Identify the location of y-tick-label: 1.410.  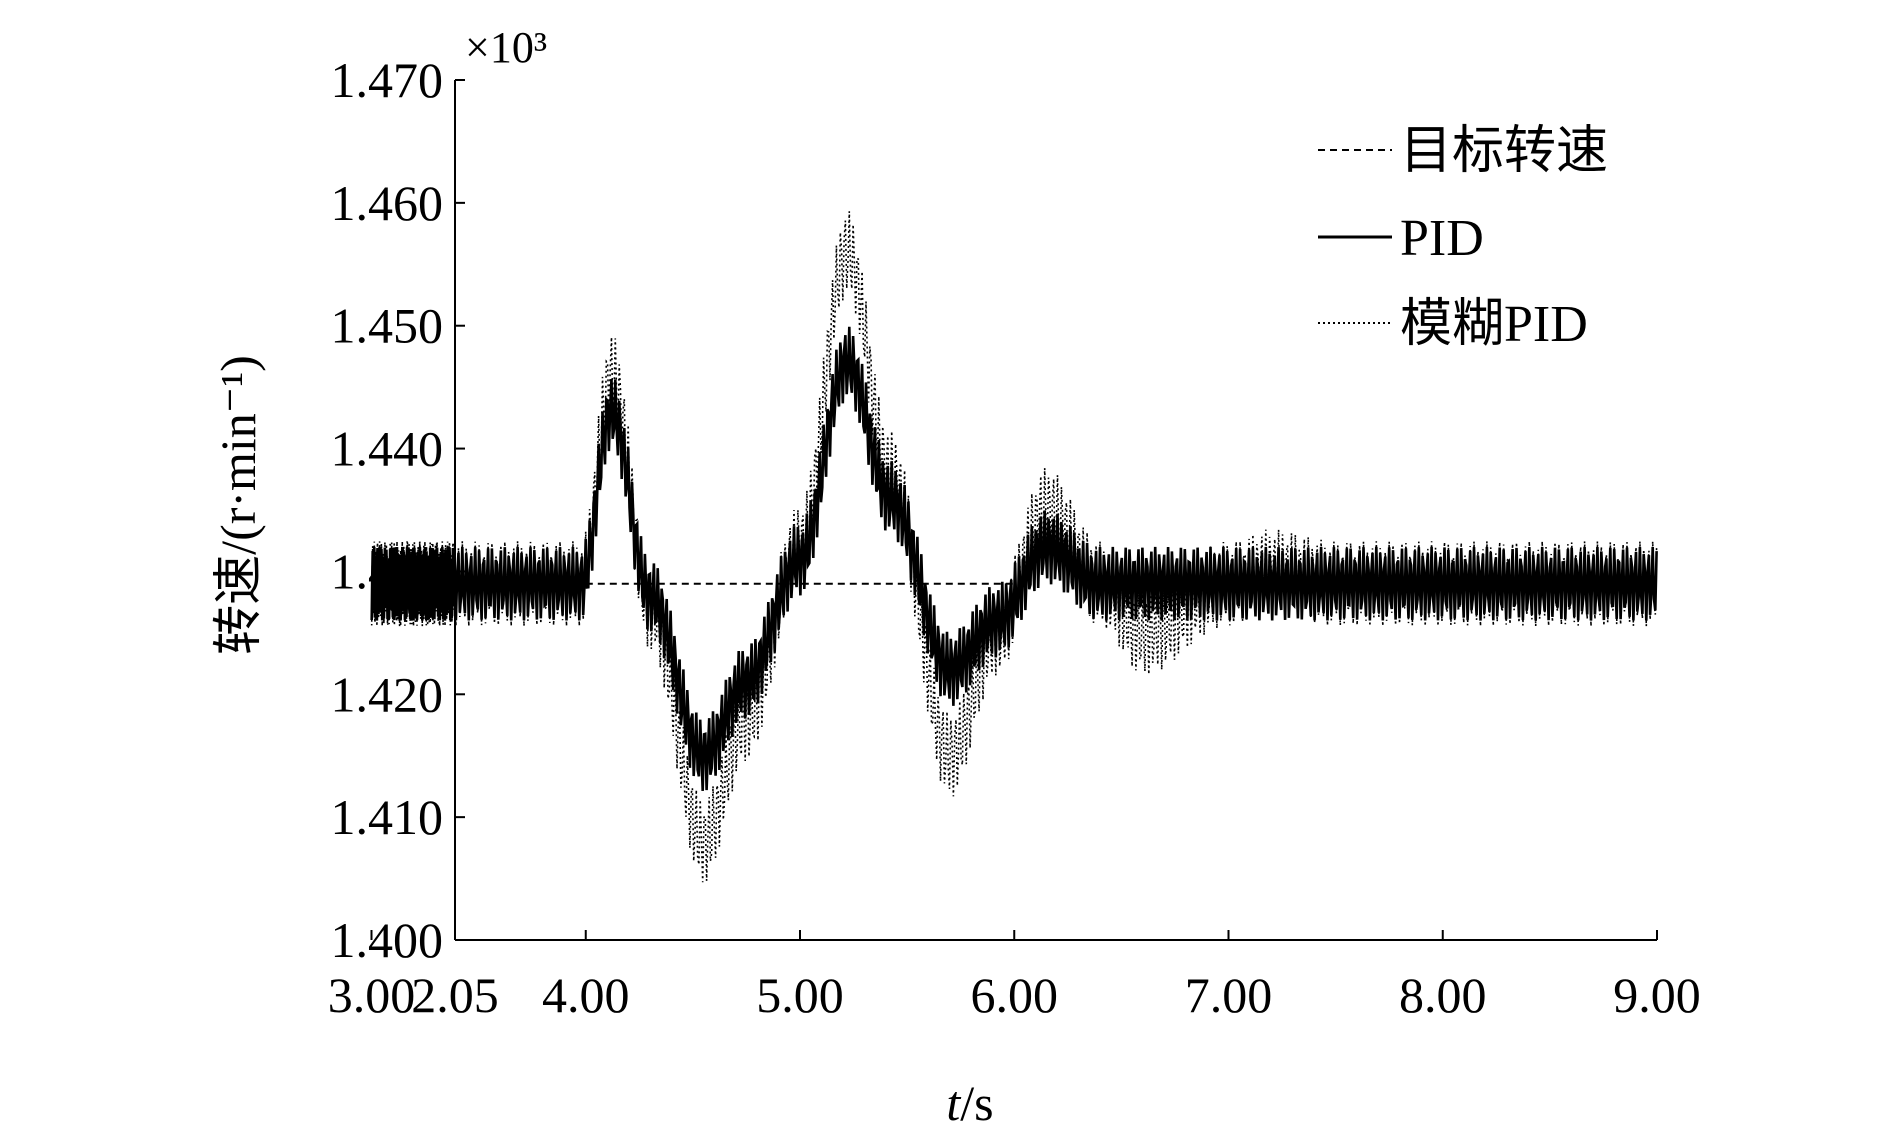
(387, 817).